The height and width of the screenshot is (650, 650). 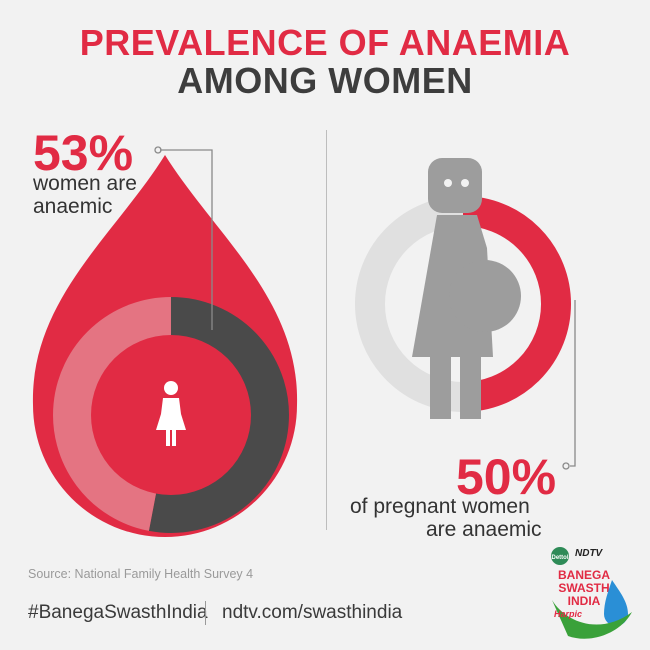 What do you see at coordinates (583, 588) in the screenshot?
I see `logo-line2: SWASTH` at bounding box center [583, 588].